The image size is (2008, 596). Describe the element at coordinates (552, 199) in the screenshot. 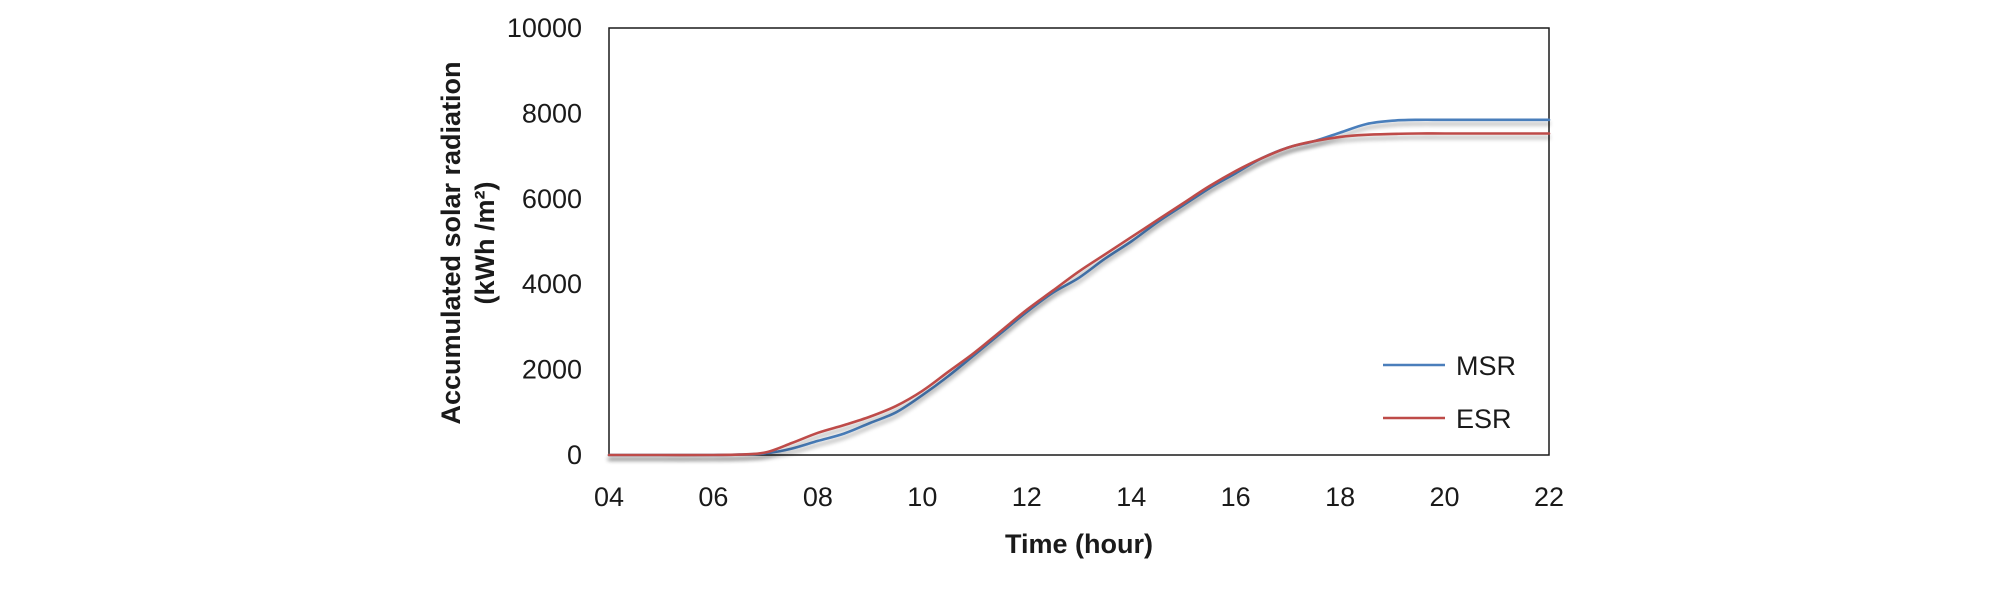

I see `y-tick-label: 6000` at that location.